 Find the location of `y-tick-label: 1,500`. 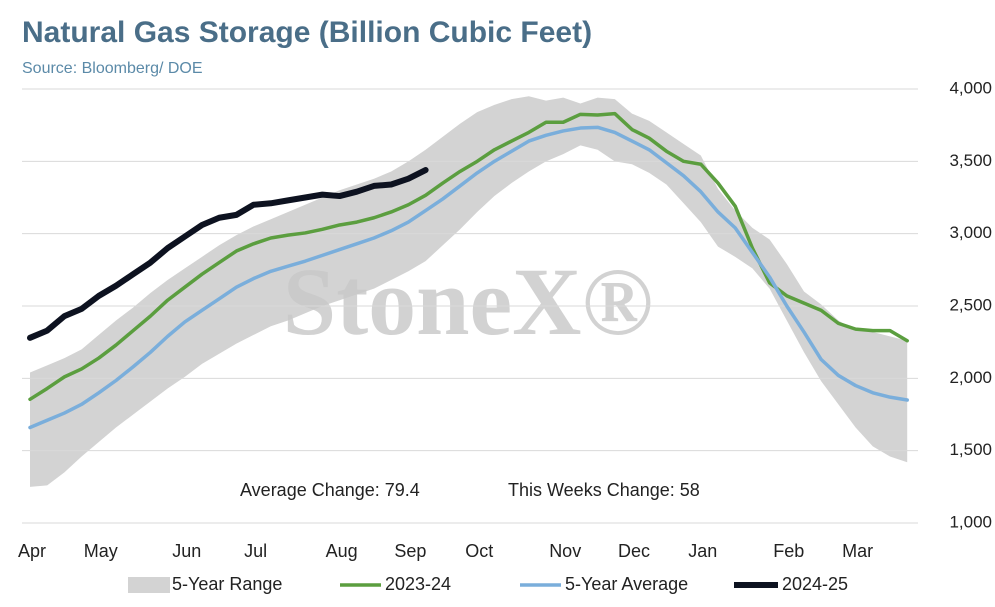

y-tick-label: 1,500 is located at coordinates (970, 449).